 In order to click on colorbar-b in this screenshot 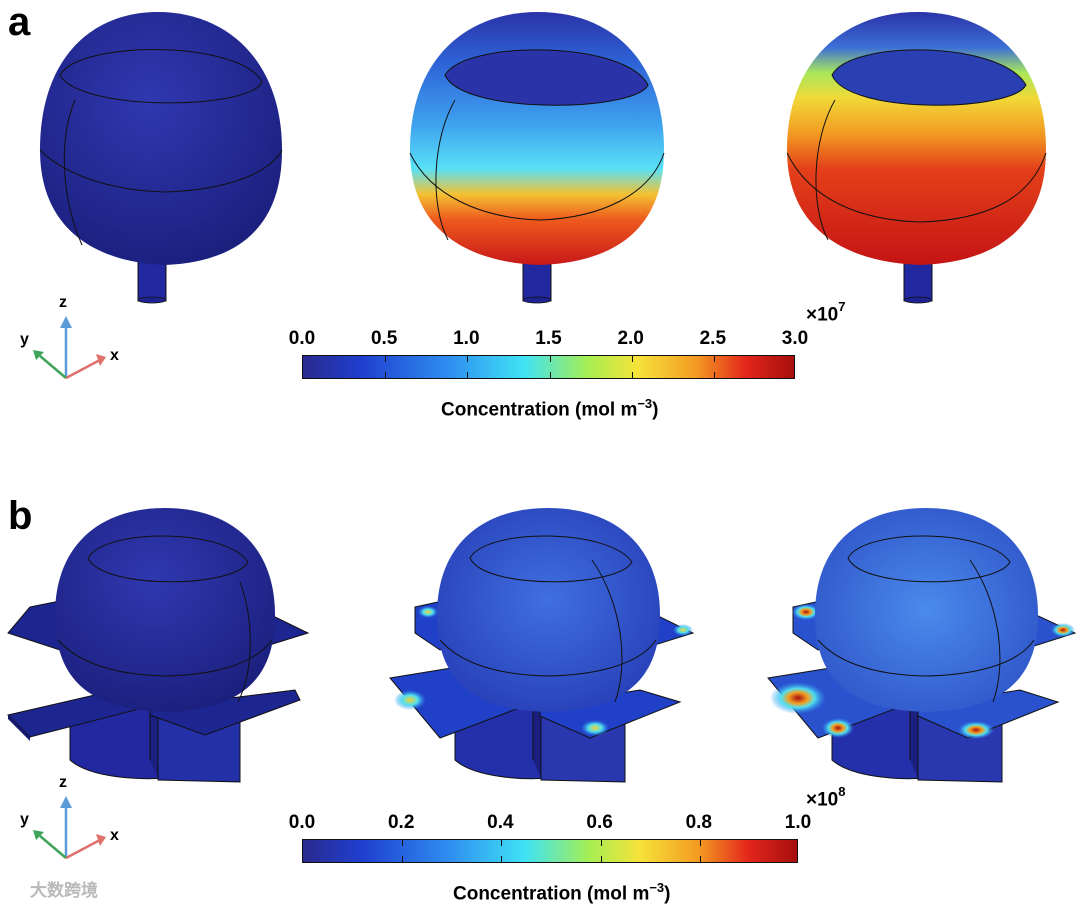, I will do `click(550, 851)`.